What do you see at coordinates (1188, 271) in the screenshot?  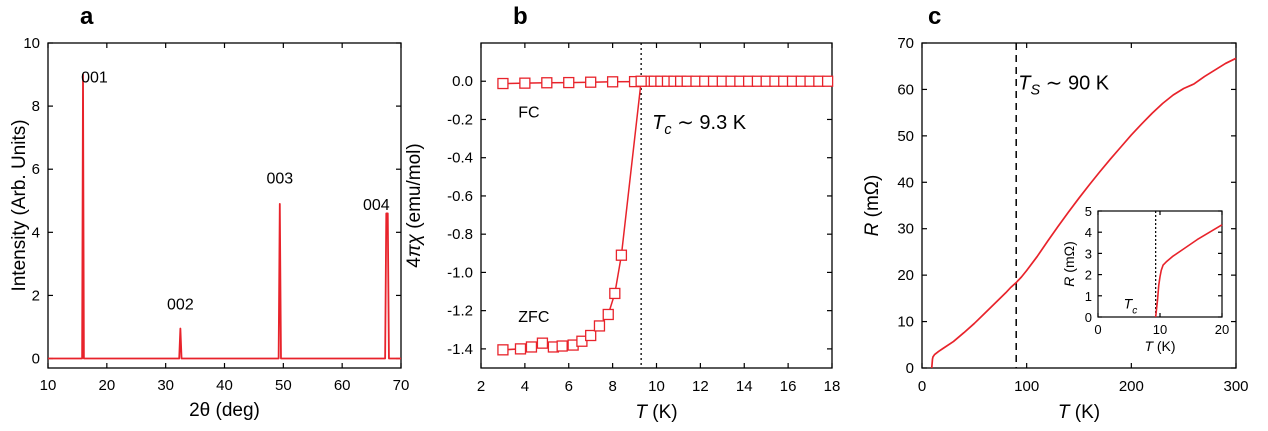 I see `panel-c-inset-series-line` at bounding box center [1188, 271].